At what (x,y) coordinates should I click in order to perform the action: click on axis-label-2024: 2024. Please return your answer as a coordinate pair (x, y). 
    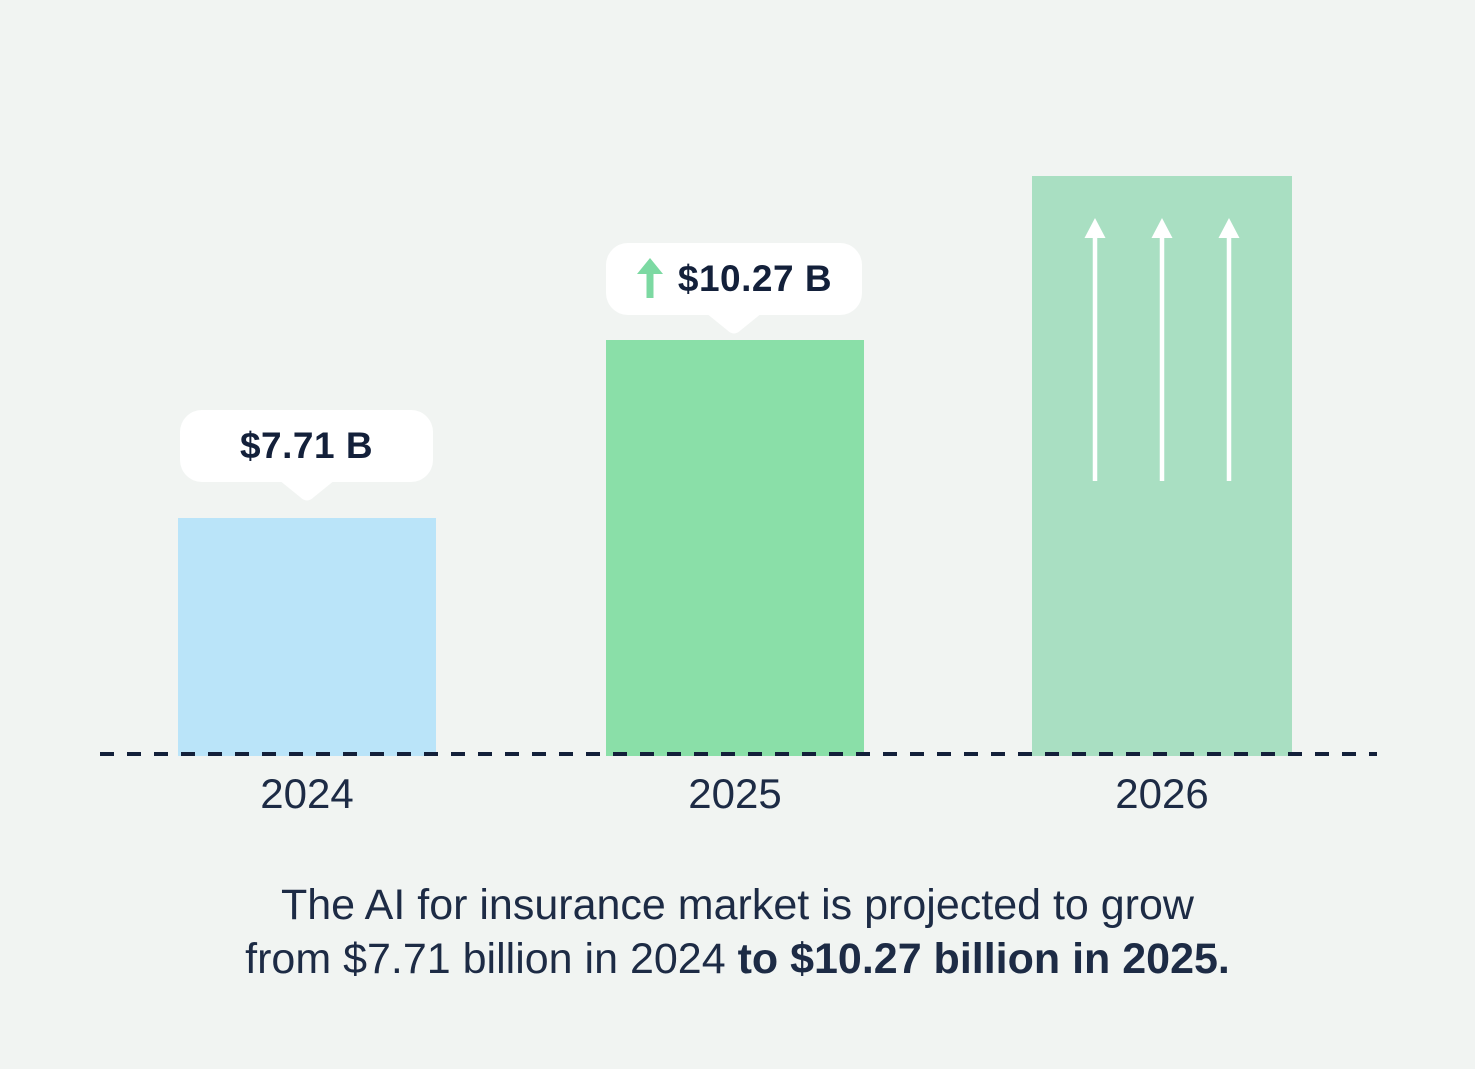
    Looking at the image, I should click on (307, 793).